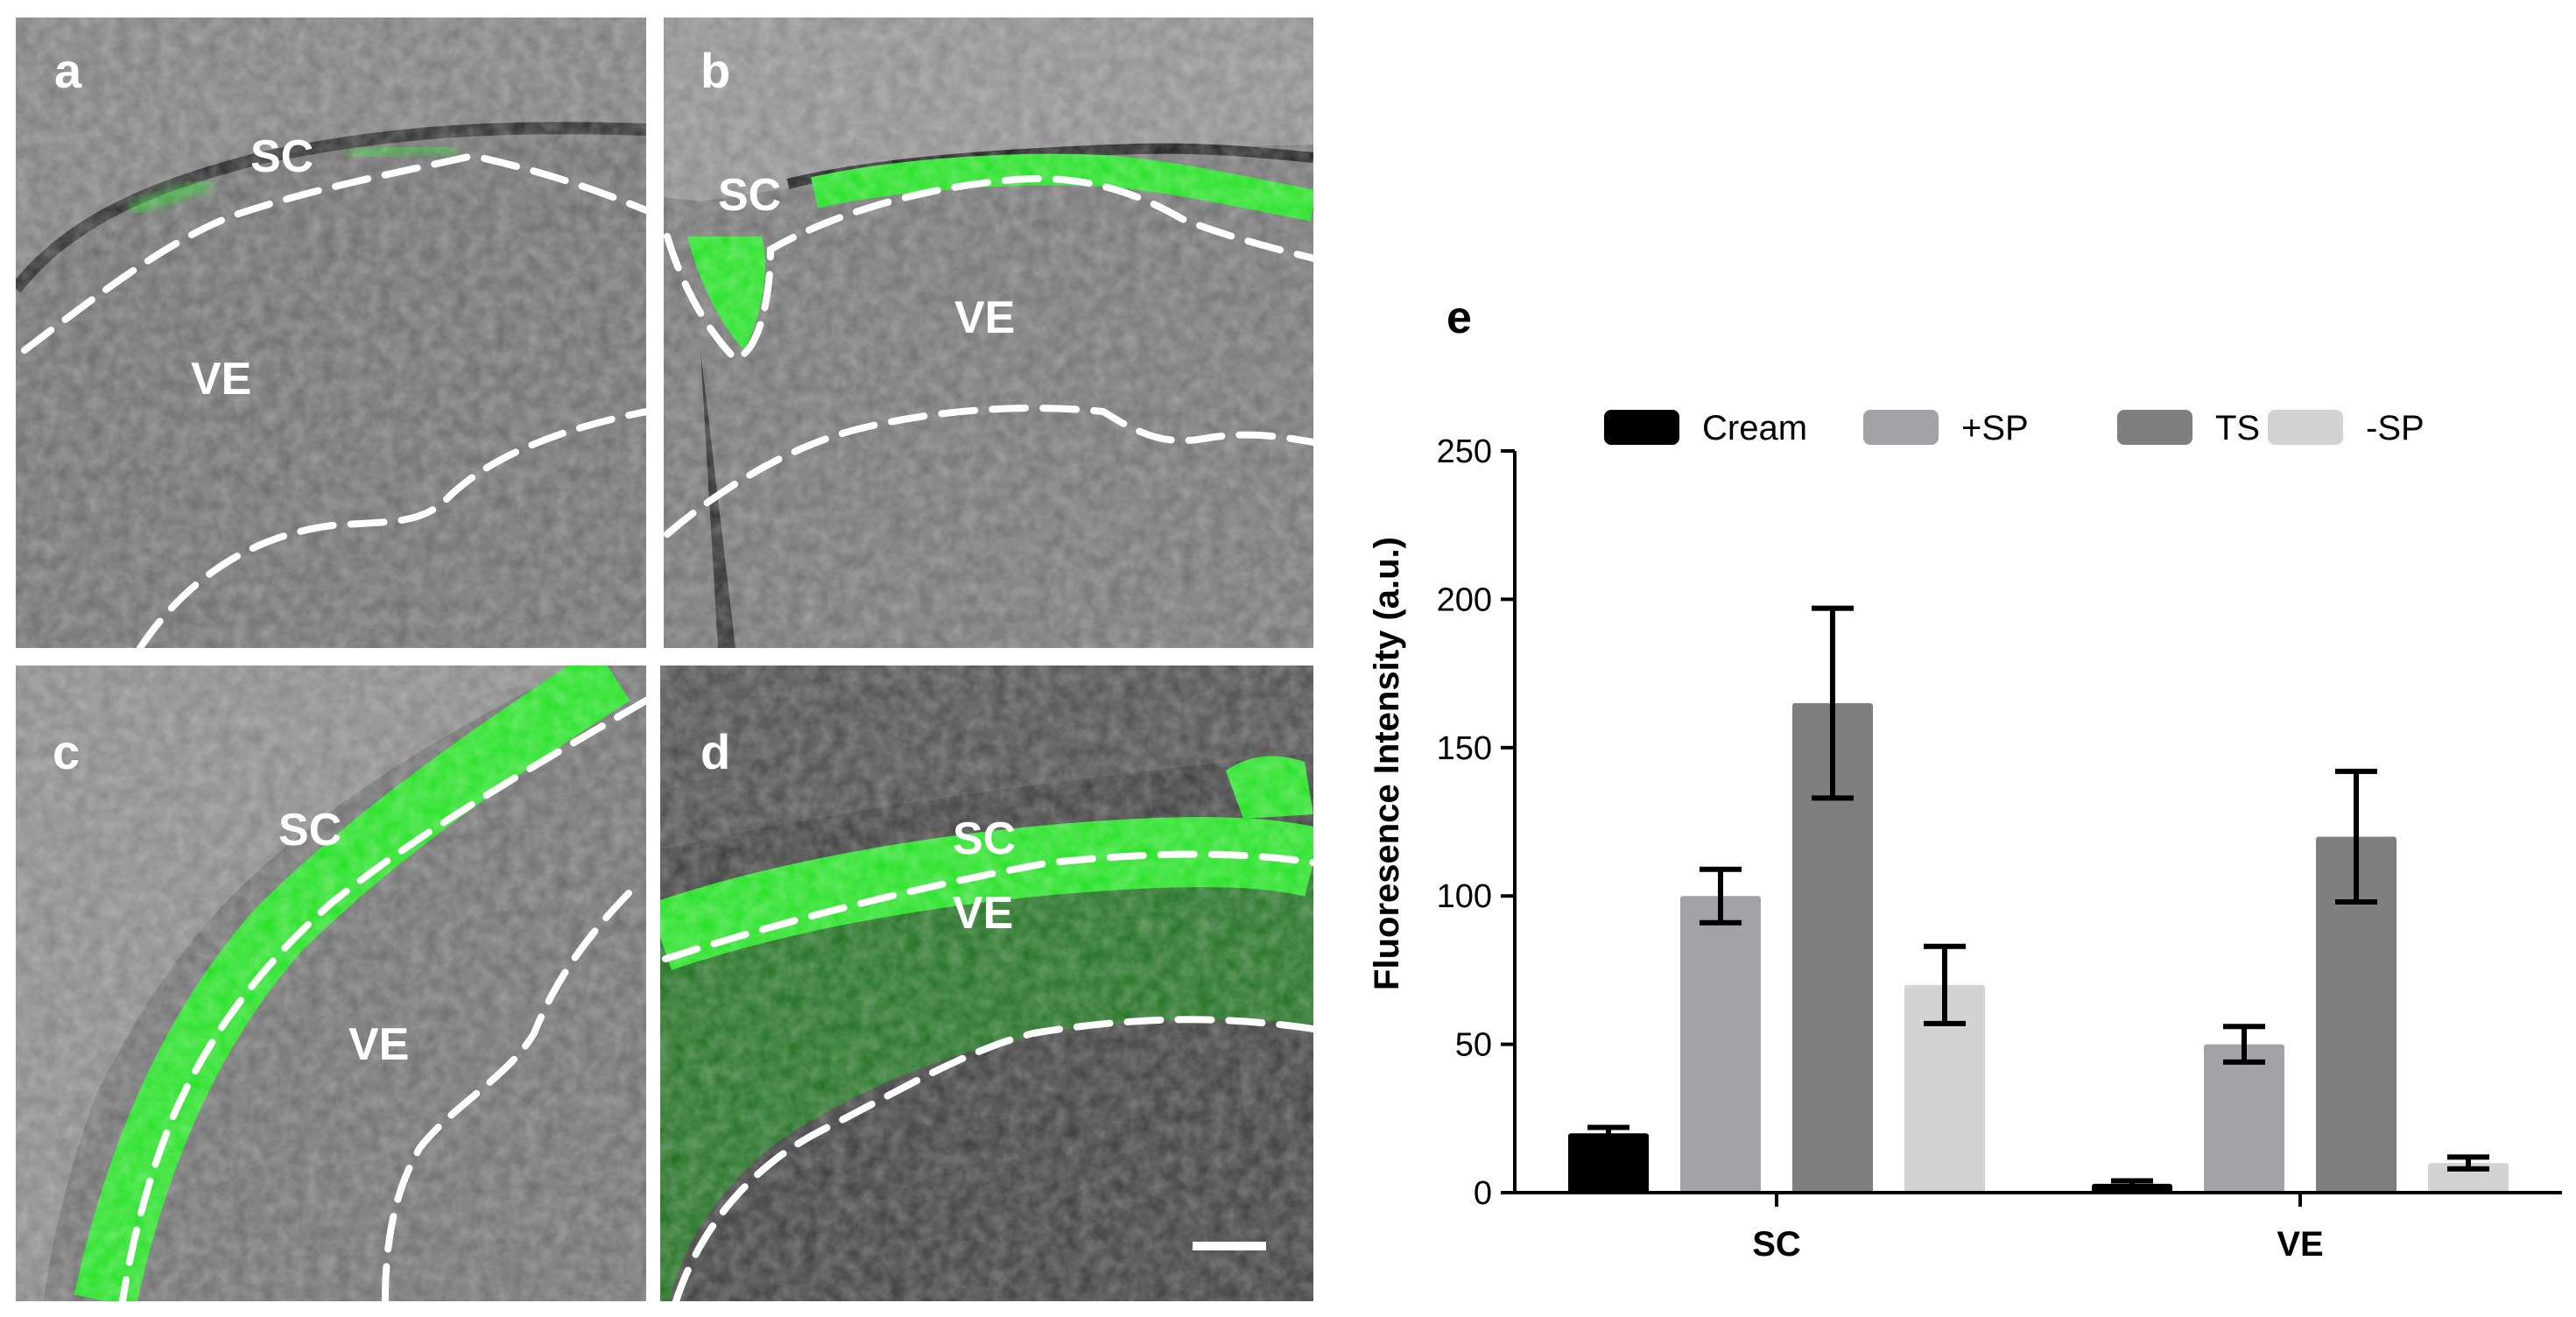 The height and width of the screenshot is (1317, 2576). I want to click on micrograph-panel-c, so click(331, 983).